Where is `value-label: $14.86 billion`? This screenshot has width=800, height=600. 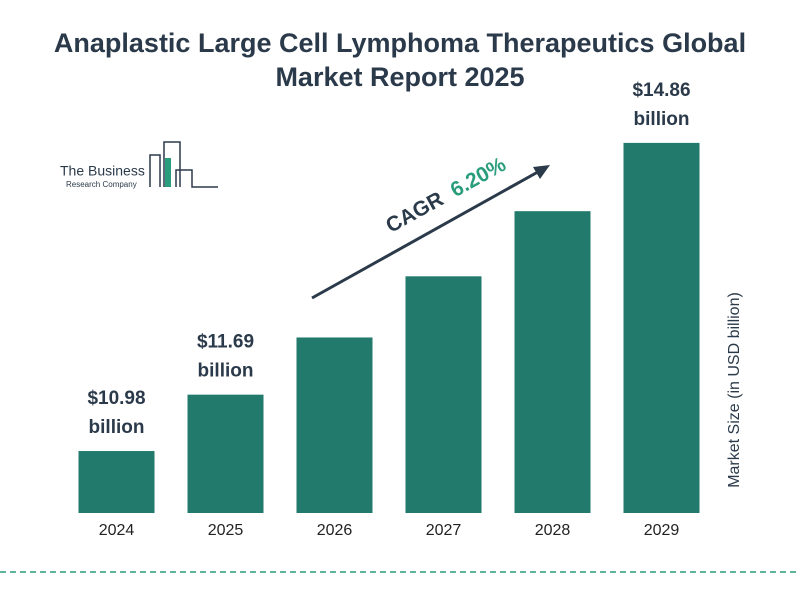 value-label: $14.86 billion is located at coordinates (661, 105).